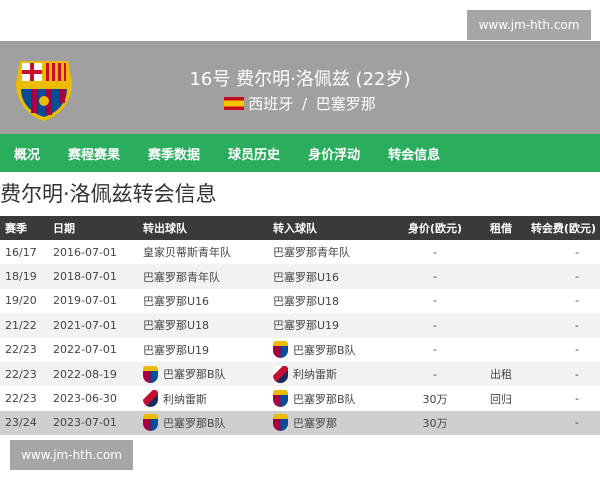  What do you see at coordinates (234, 103) in the screenshot?
I see `spain-flag-icon` at bounding box center [234, 103].